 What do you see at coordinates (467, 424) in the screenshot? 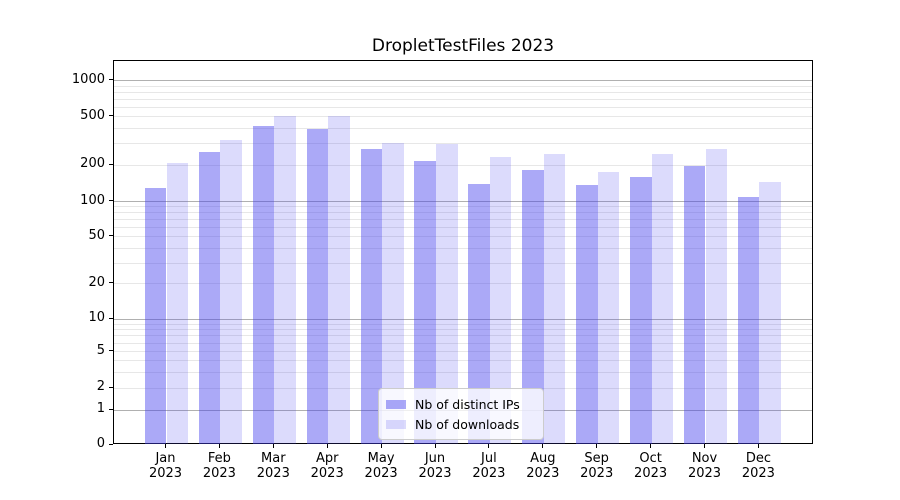
I see `legend-label: Nb of downloads` at bounding box center [467, 424].